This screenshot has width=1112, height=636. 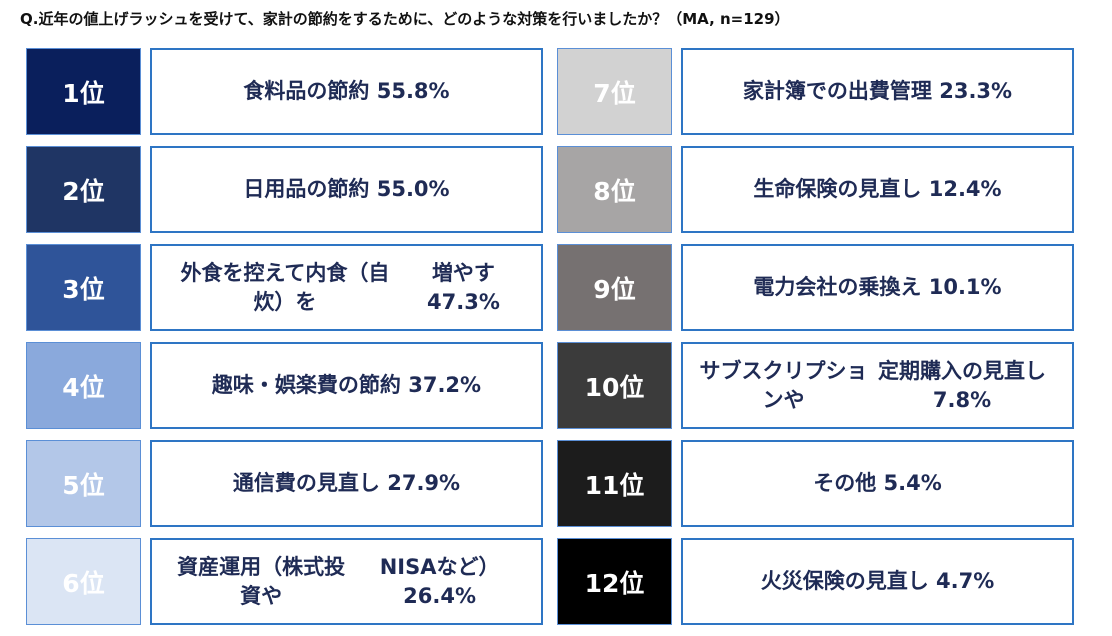 What do you see at coordinates (83, 385) in the screenshot?
I see `rank-badge: 4位` at bounding box center [83, 385].